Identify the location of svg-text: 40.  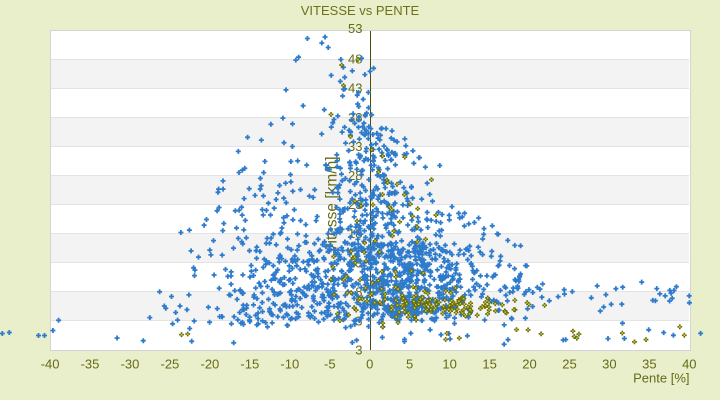
(689, 364).